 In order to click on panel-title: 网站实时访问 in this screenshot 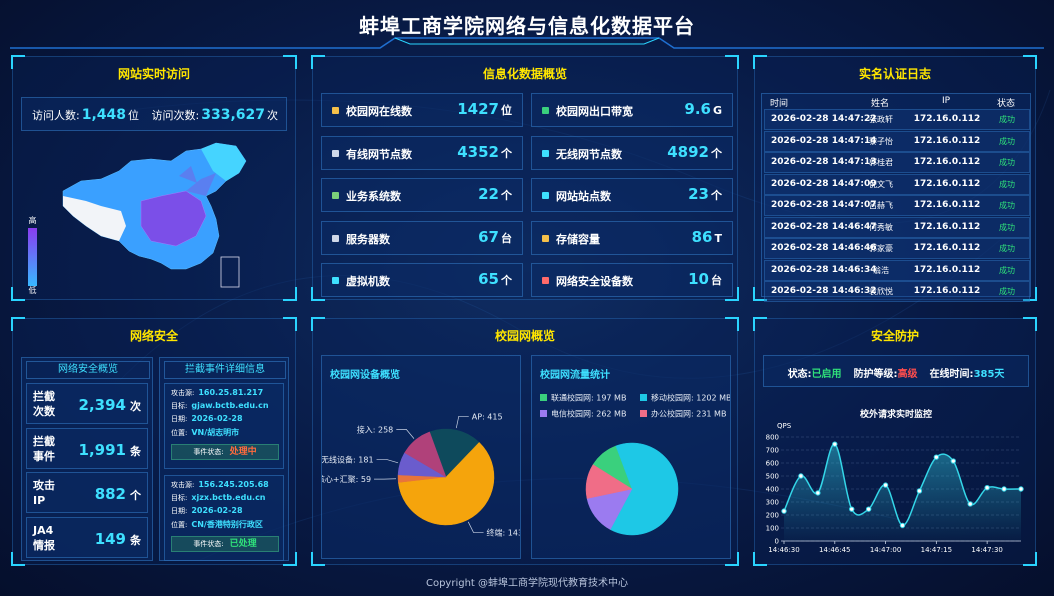, I will do `click(153, 74)`.